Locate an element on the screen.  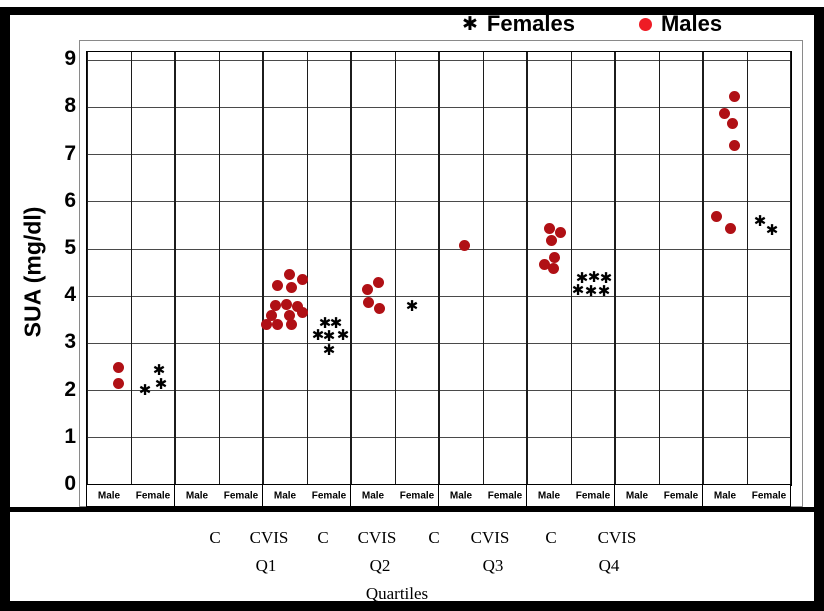
y-tick-label: 4 is located at coordinates (70, 295).